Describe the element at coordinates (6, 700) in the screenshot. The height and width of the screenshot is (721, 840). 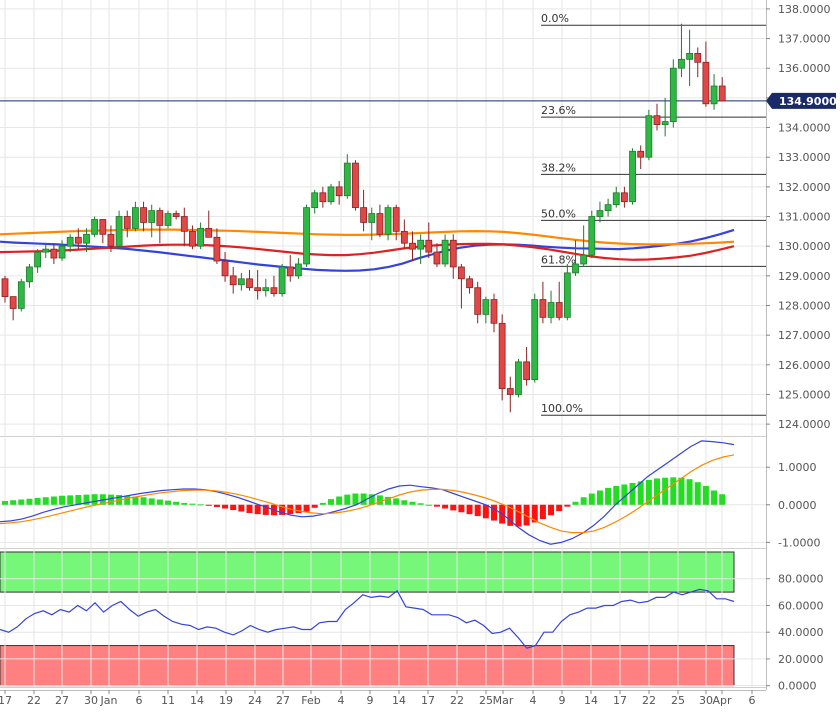
I see `x-tick-label: 17` at that location.